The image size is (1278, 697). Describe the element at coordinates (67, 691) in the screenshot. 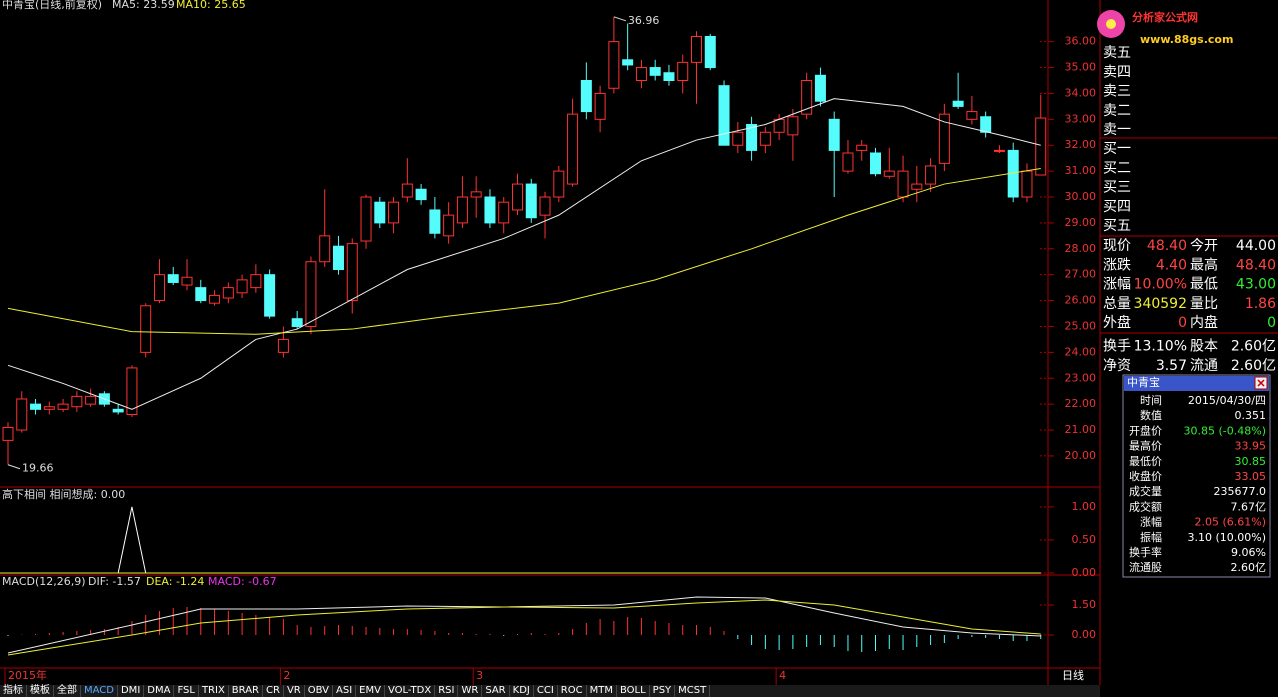

I see `indicator-tab: 全部` at that location.